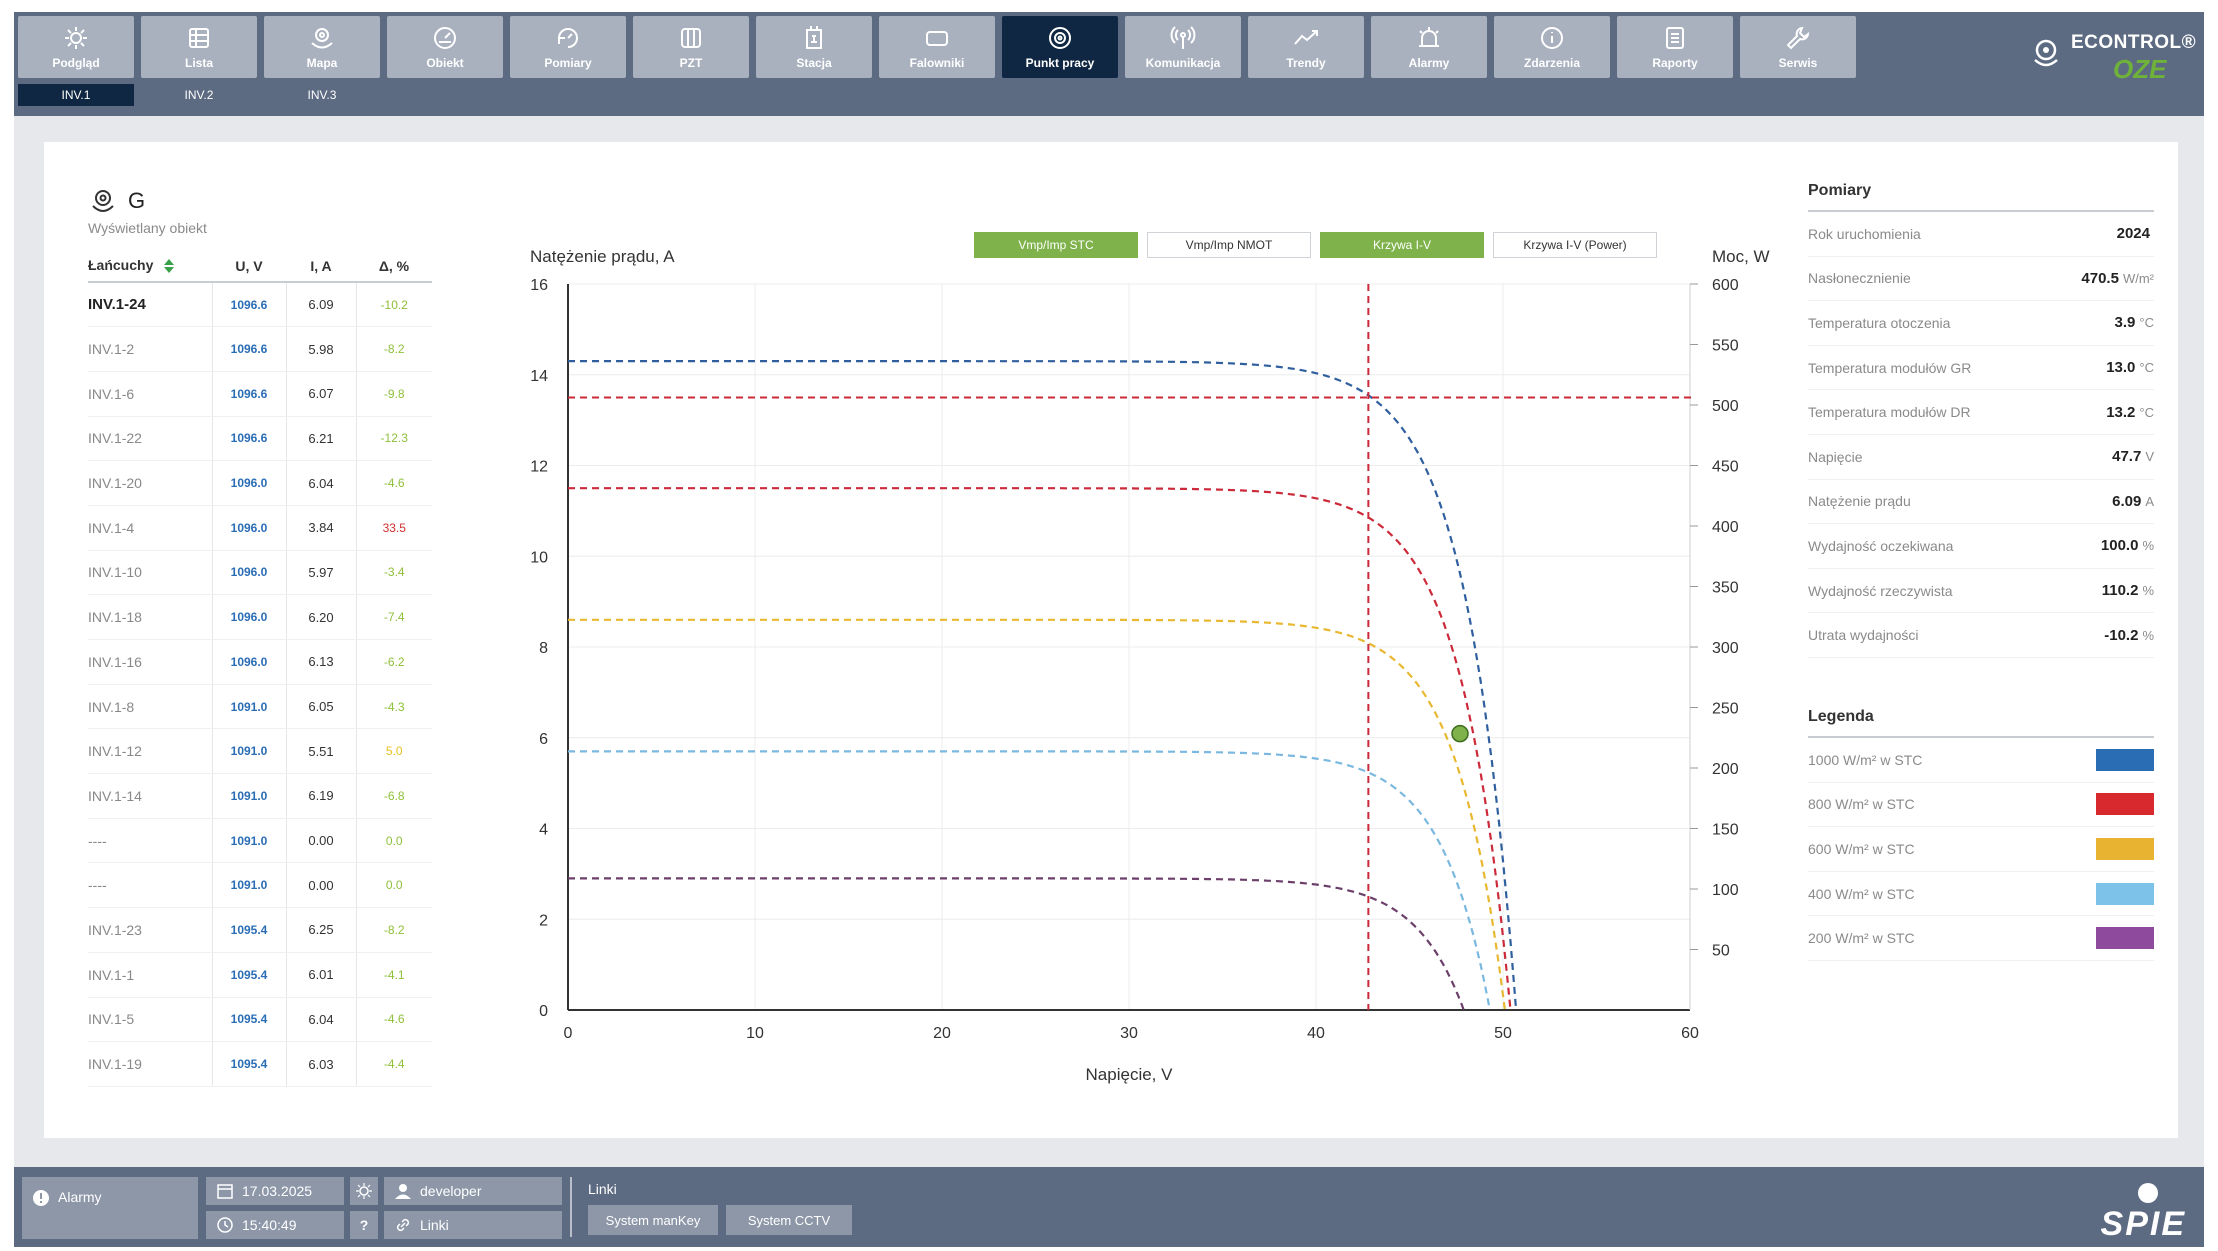 The image size is (2218, 1251). I want to click on table-row: INV.1-22 1096.6 6.21 -12.3, so click(260, 439).